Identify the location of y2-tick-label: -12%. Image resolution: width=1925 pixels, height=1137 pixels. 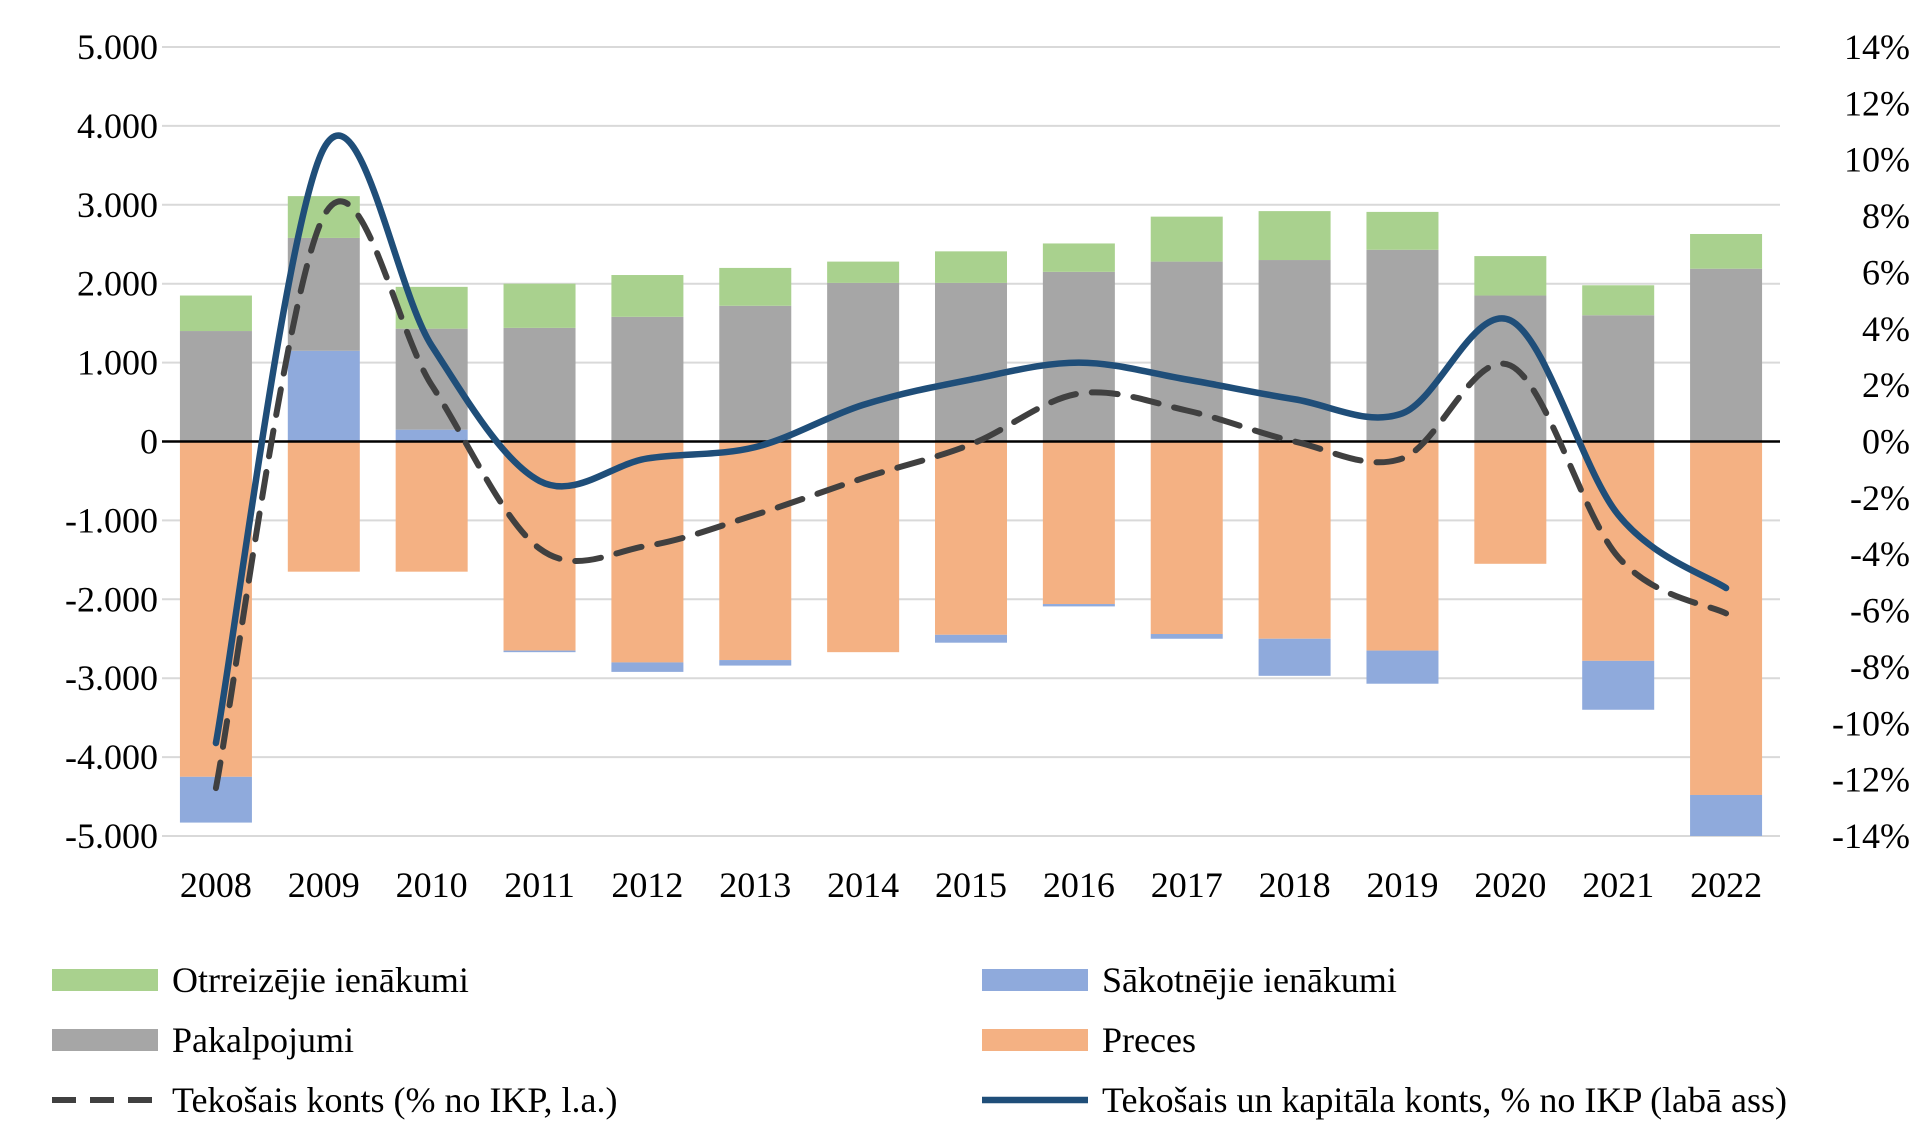
(1871, 780).